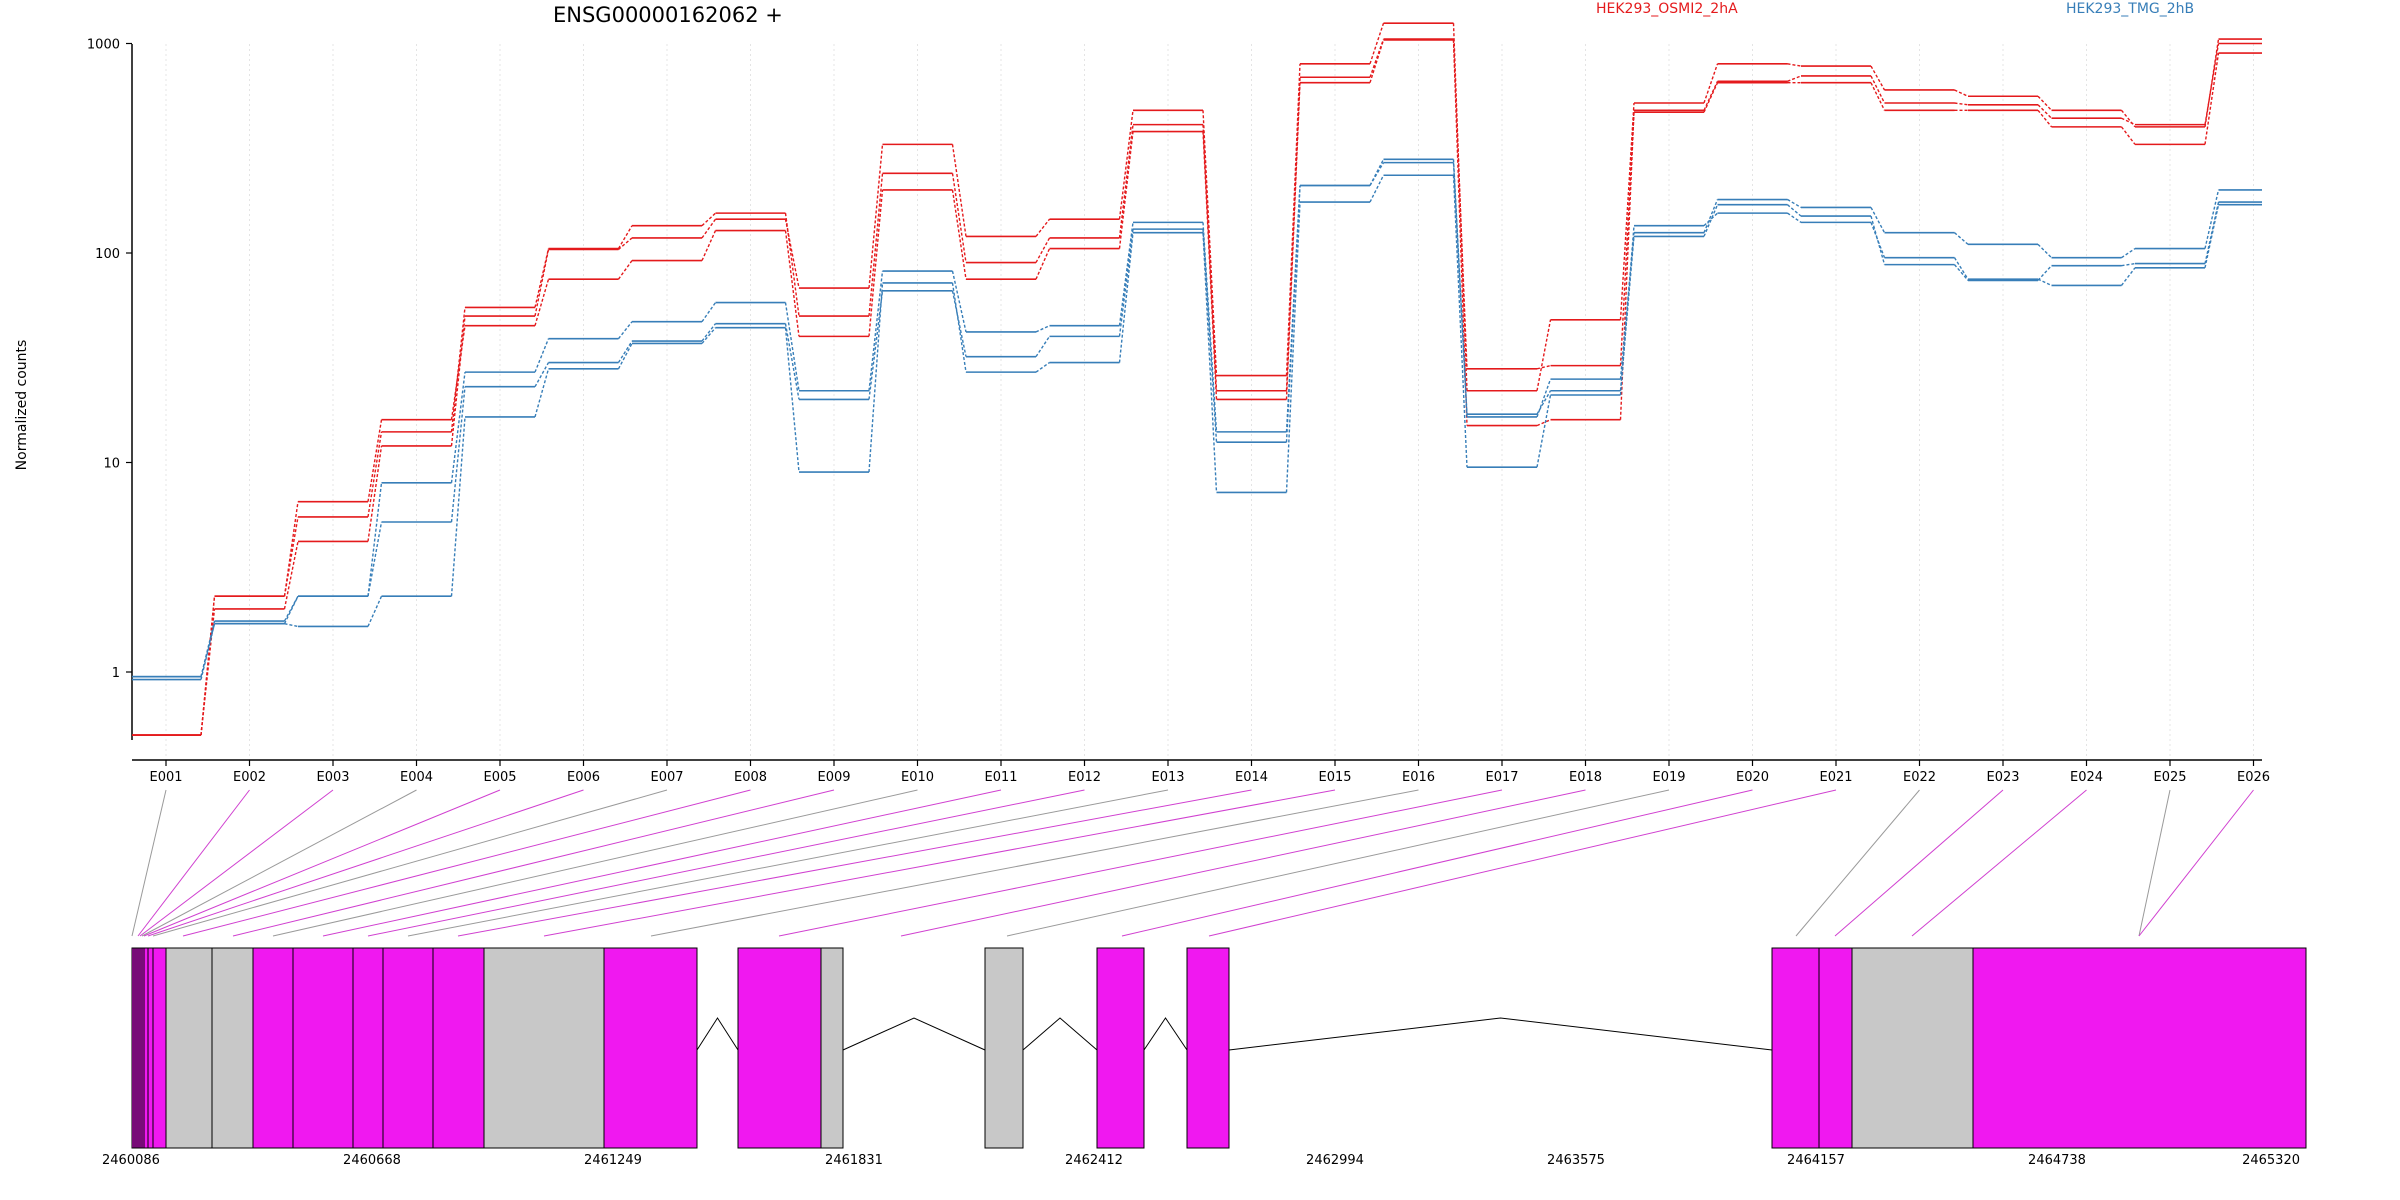  What do you see at coordinates (103, 45) in the screenshot?
I see `y-tick-label: 1000` at bounding box center [103, 45].